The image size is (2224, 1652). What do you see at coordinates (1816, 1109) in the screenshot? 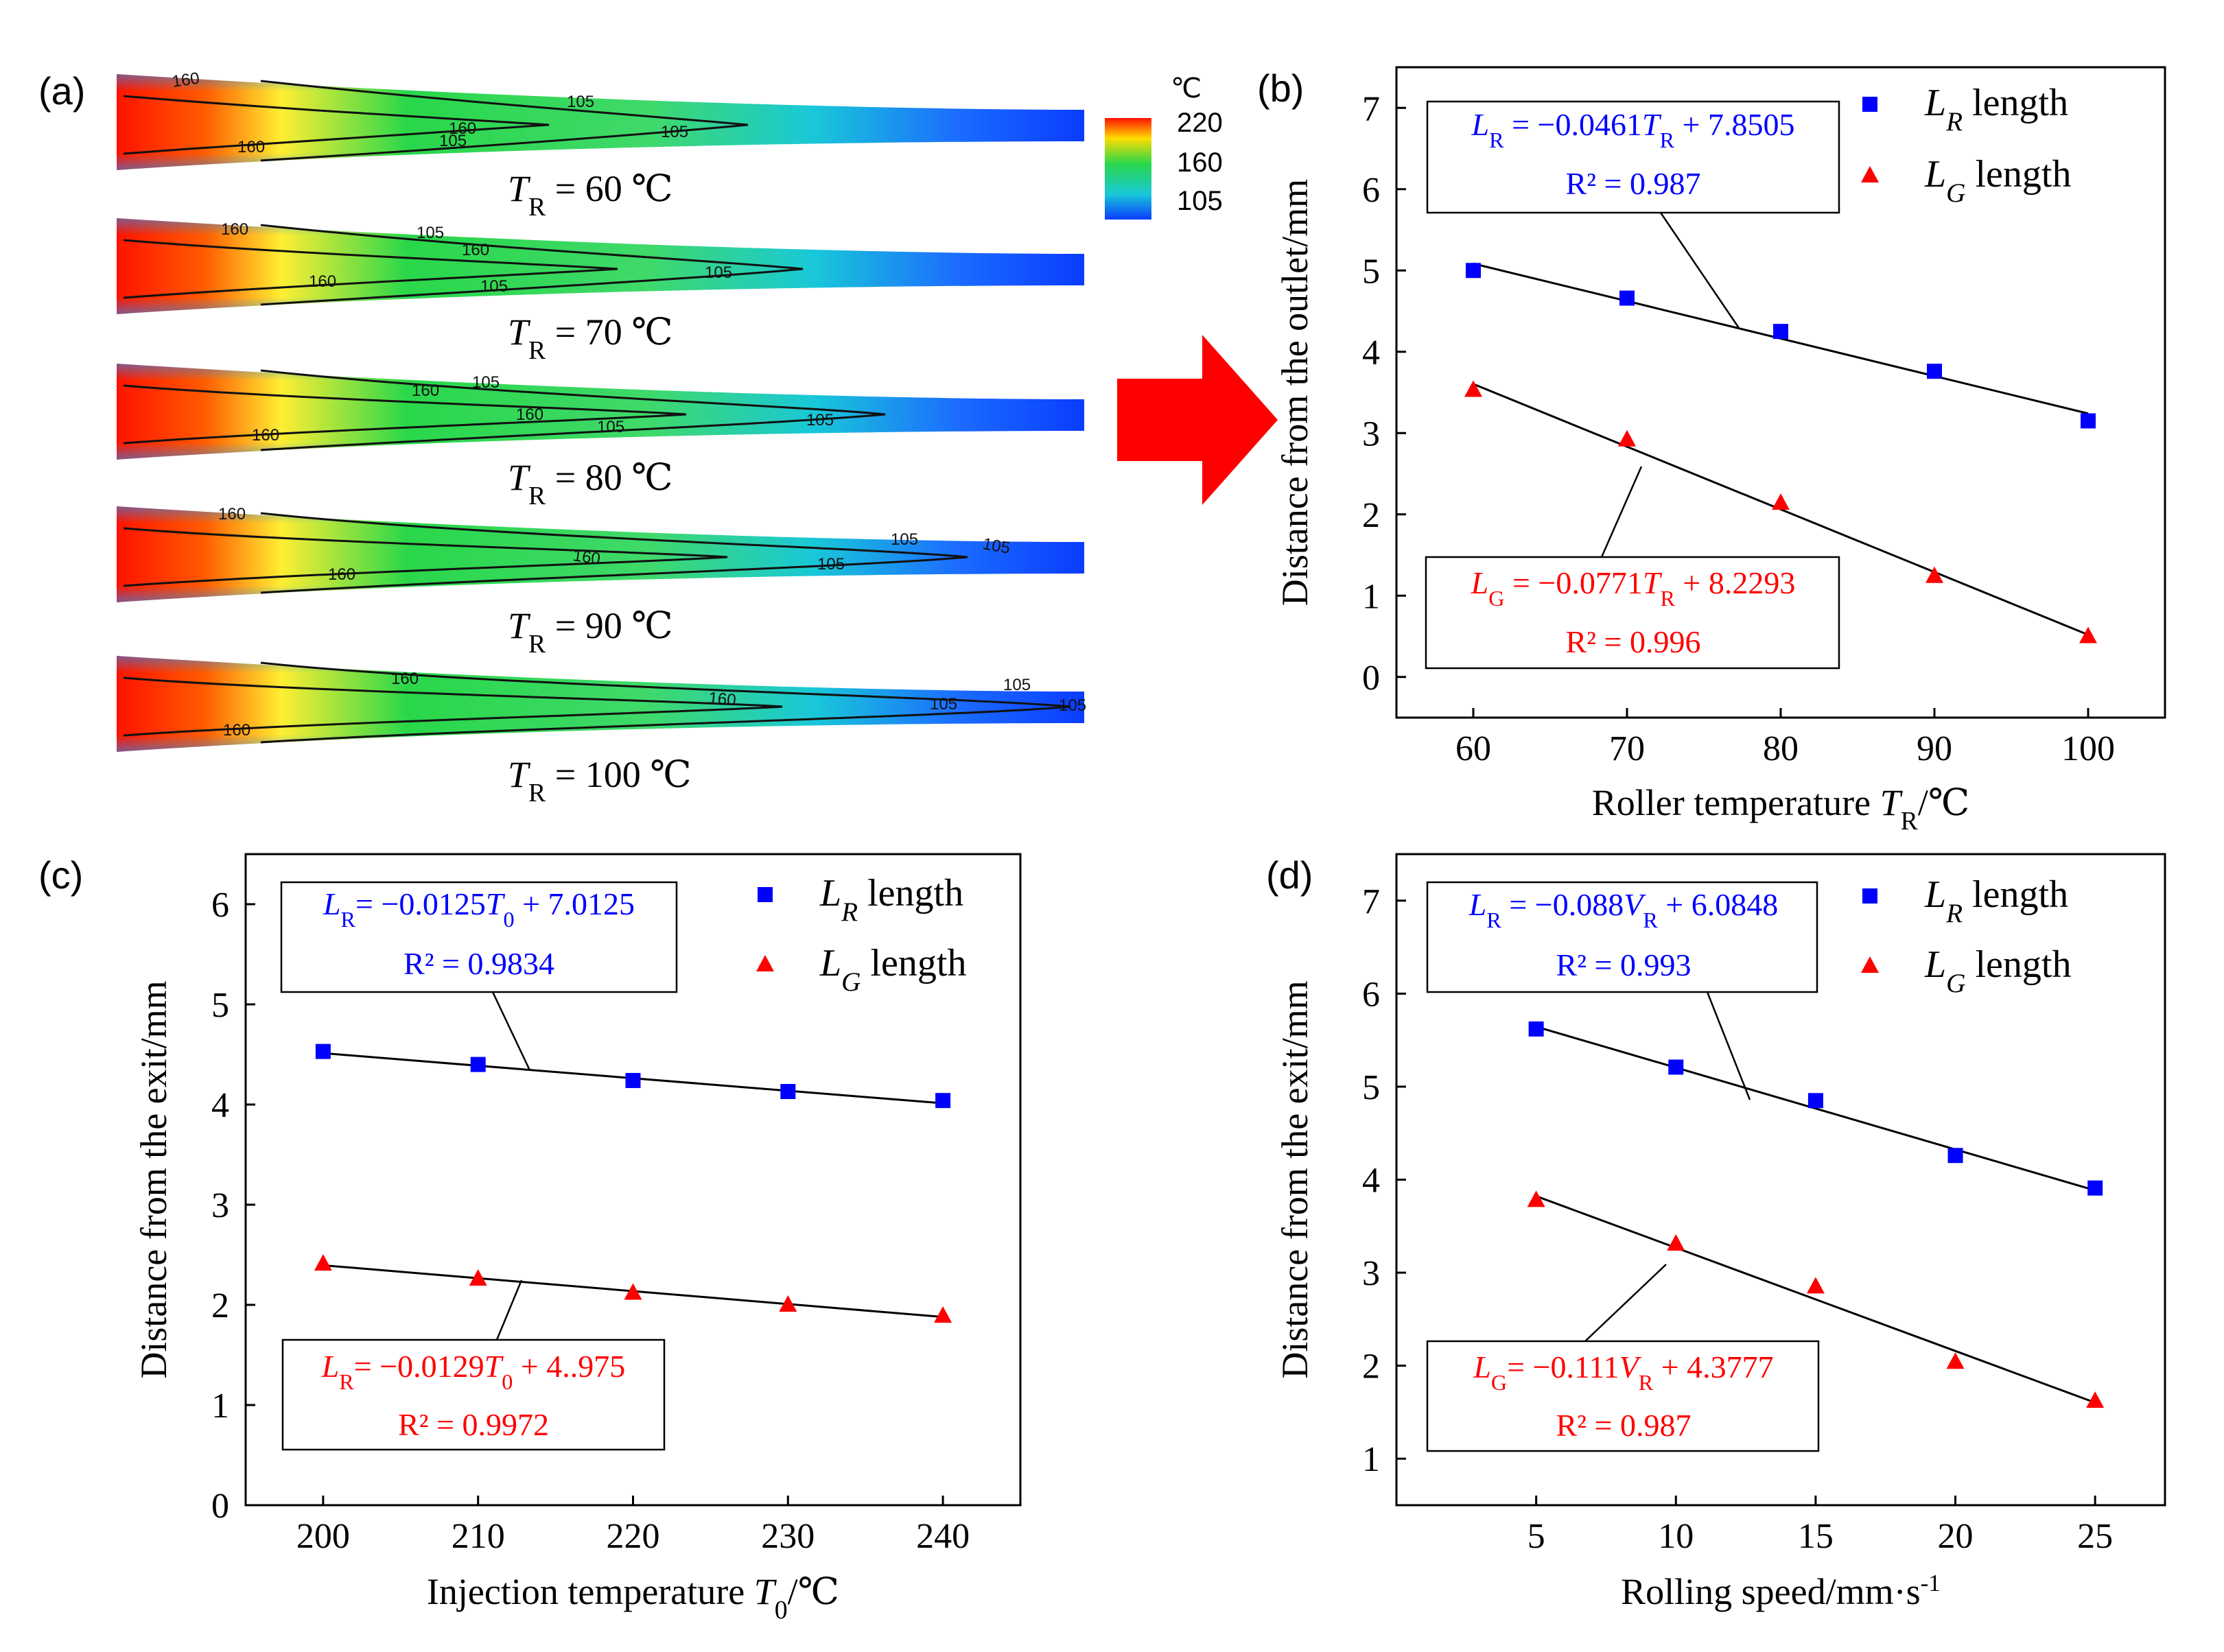
I see `fit-line` at bounding box center [1816, 1109].